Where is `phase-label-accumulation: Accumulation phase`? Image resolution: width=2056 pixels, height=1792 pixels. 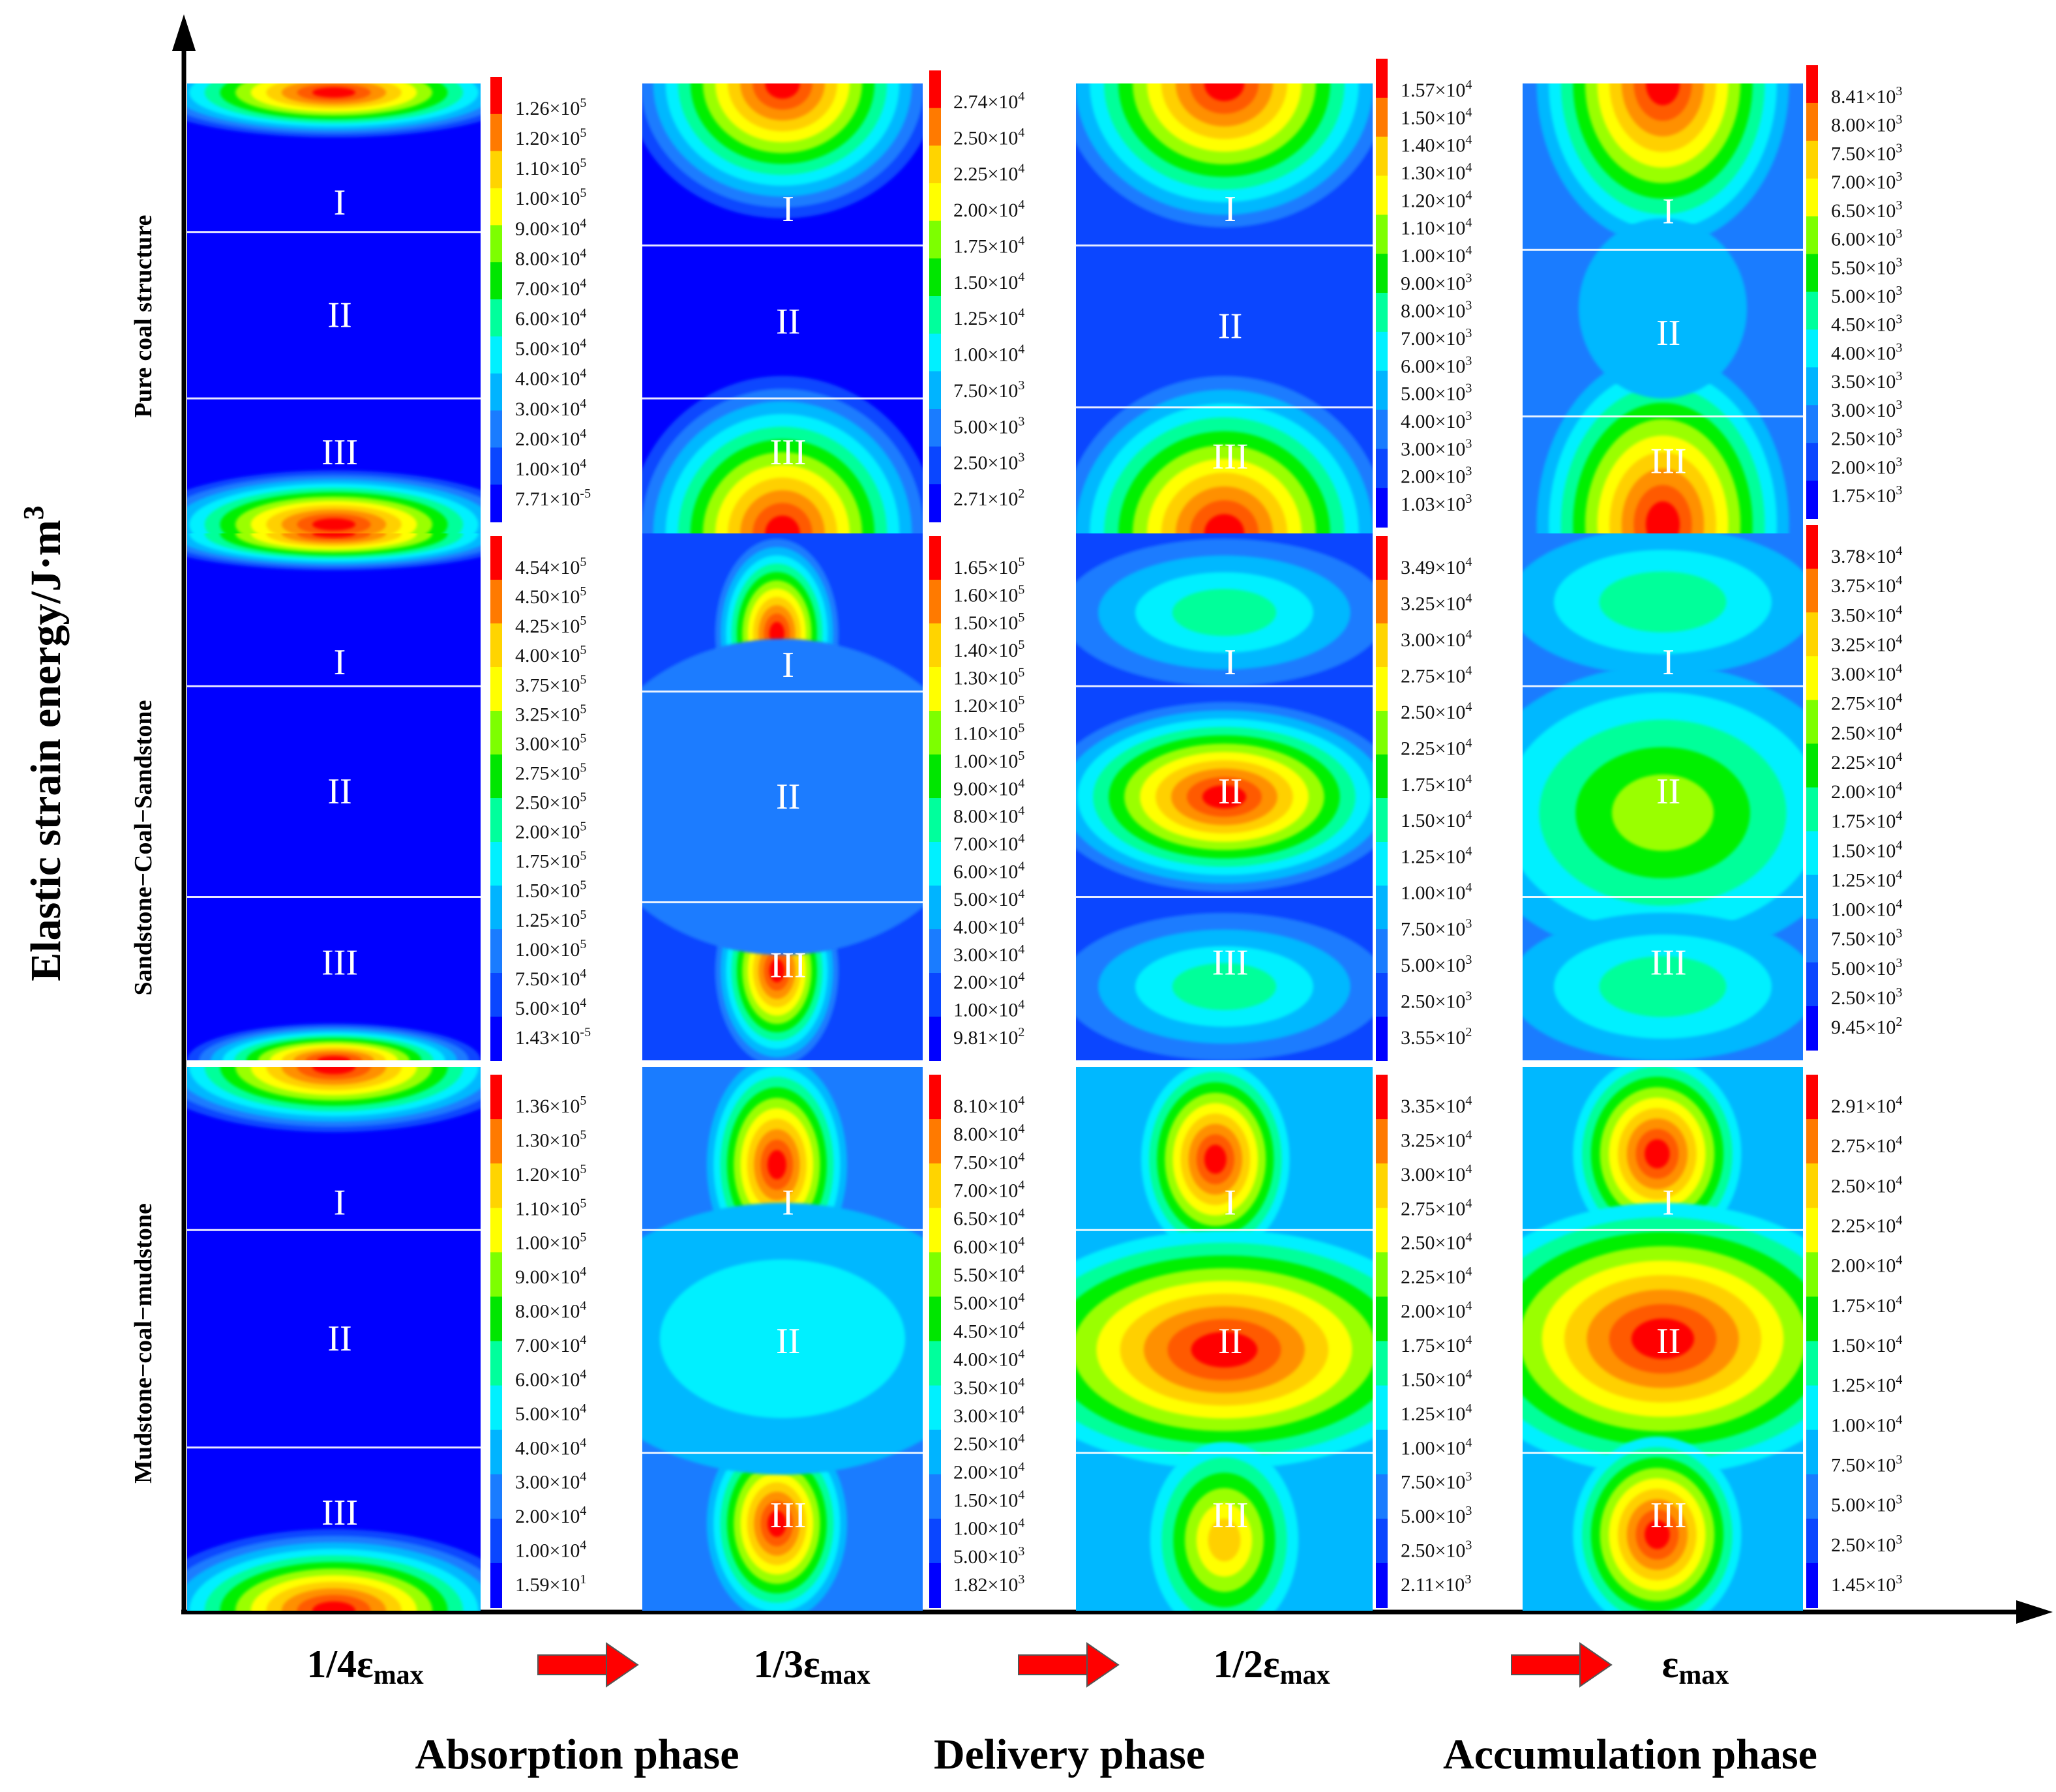 phase-label-accumulation: Accumulation phase is located at coordinates (1630, 1754).